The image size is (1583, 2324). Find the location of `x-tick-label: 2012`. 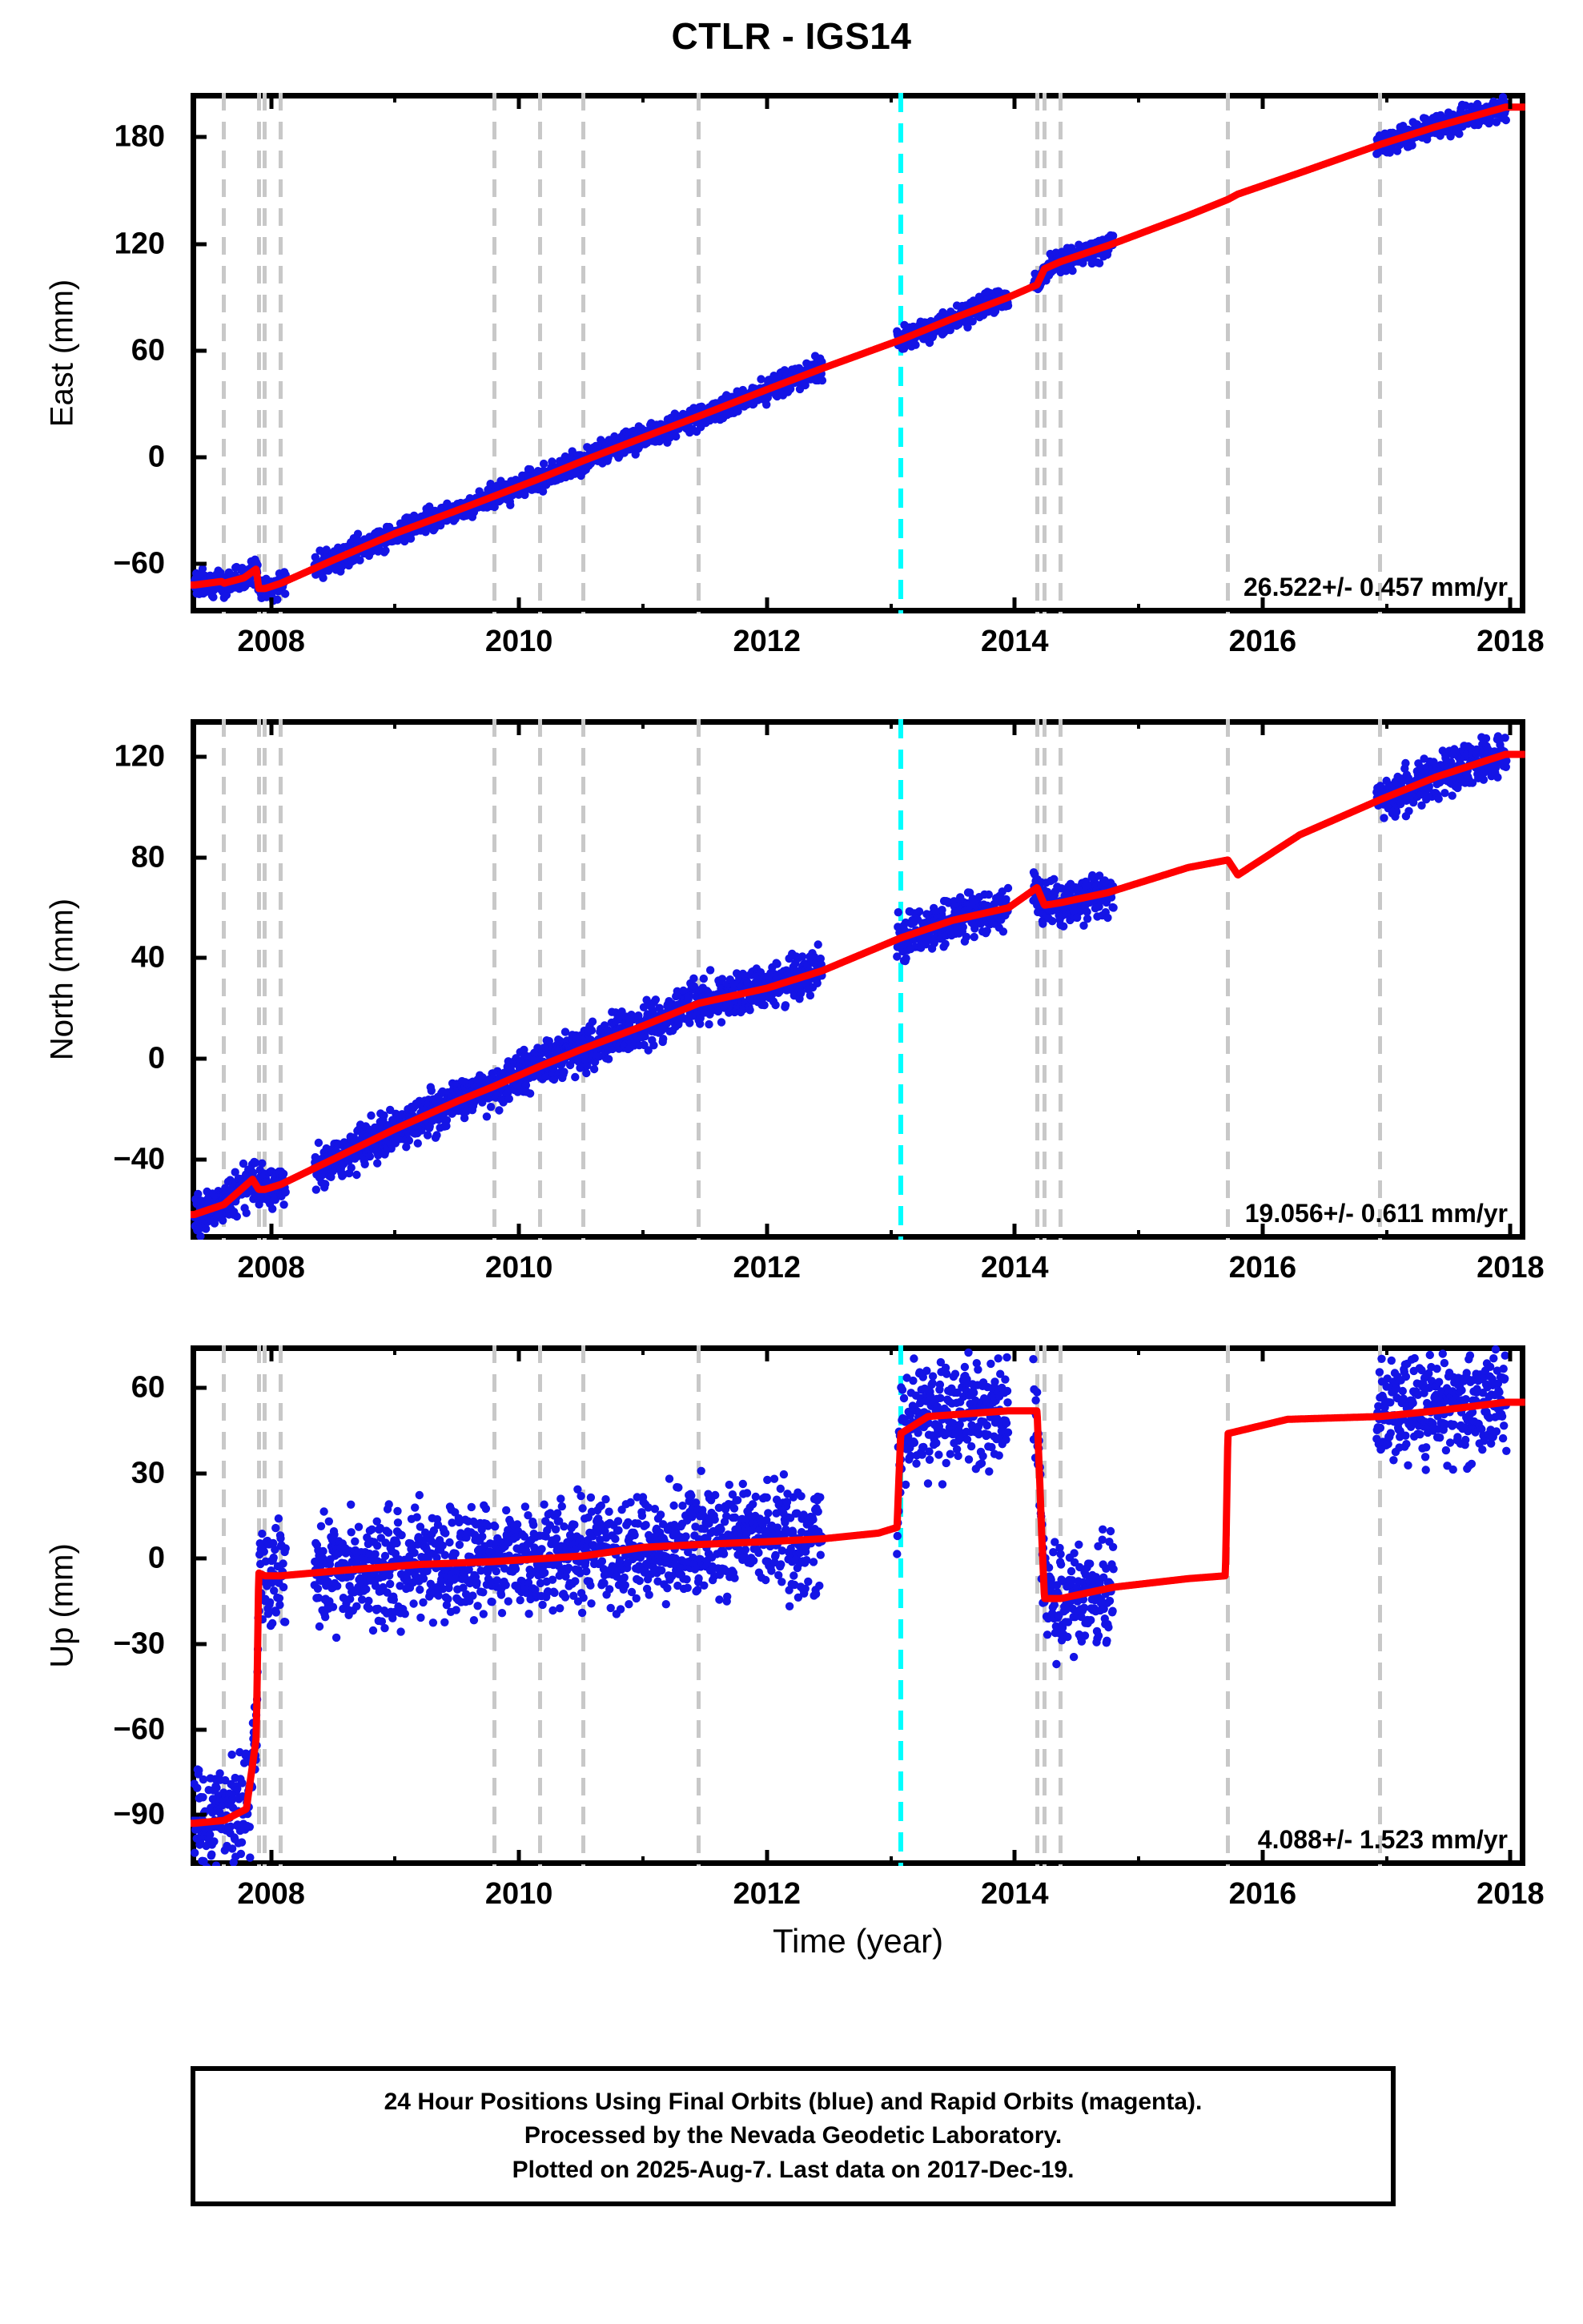

x-tick-label: 2012 is located at coordinates (767, 1268).